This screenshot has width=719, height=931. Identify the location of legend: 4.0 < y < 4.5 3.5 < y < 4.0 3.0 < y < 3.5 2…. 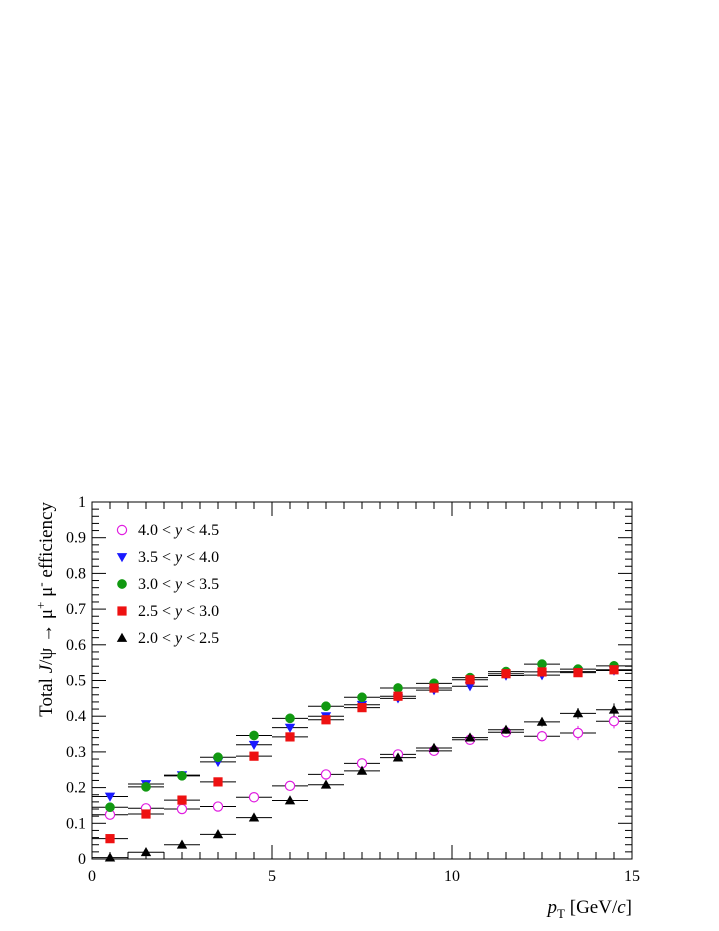
(167, 584).